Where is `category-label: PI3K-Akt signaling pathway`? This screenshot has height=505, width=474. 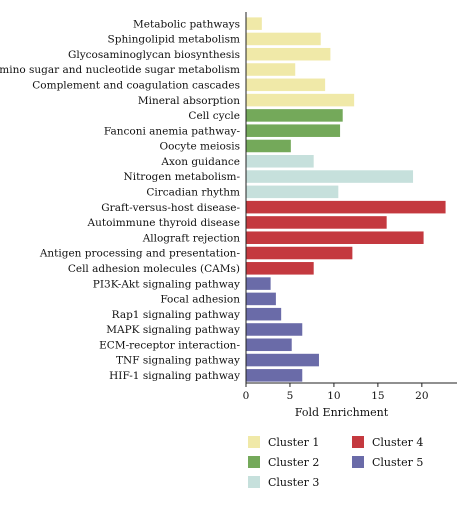
category-label: PI3K-Akt signaling pathway is located at coordinates (166, 284).